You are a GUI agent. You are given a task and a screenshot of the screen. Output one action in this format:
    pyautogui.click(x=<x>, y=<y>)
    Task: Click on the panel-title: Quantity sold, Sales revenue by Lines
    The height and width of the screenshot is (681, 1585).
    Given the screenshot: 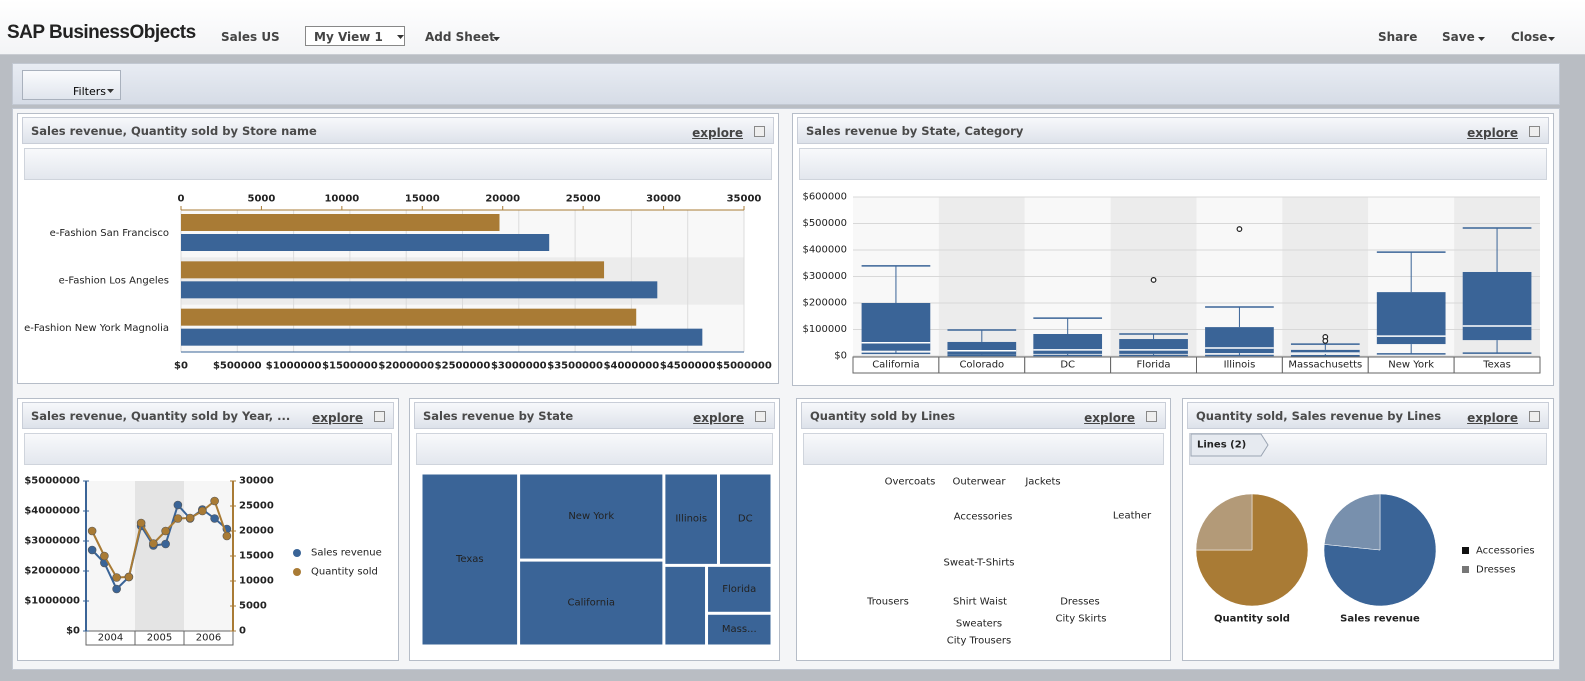 What is the action you would take?
    pyautogui.click(x=1319, y=416)
    